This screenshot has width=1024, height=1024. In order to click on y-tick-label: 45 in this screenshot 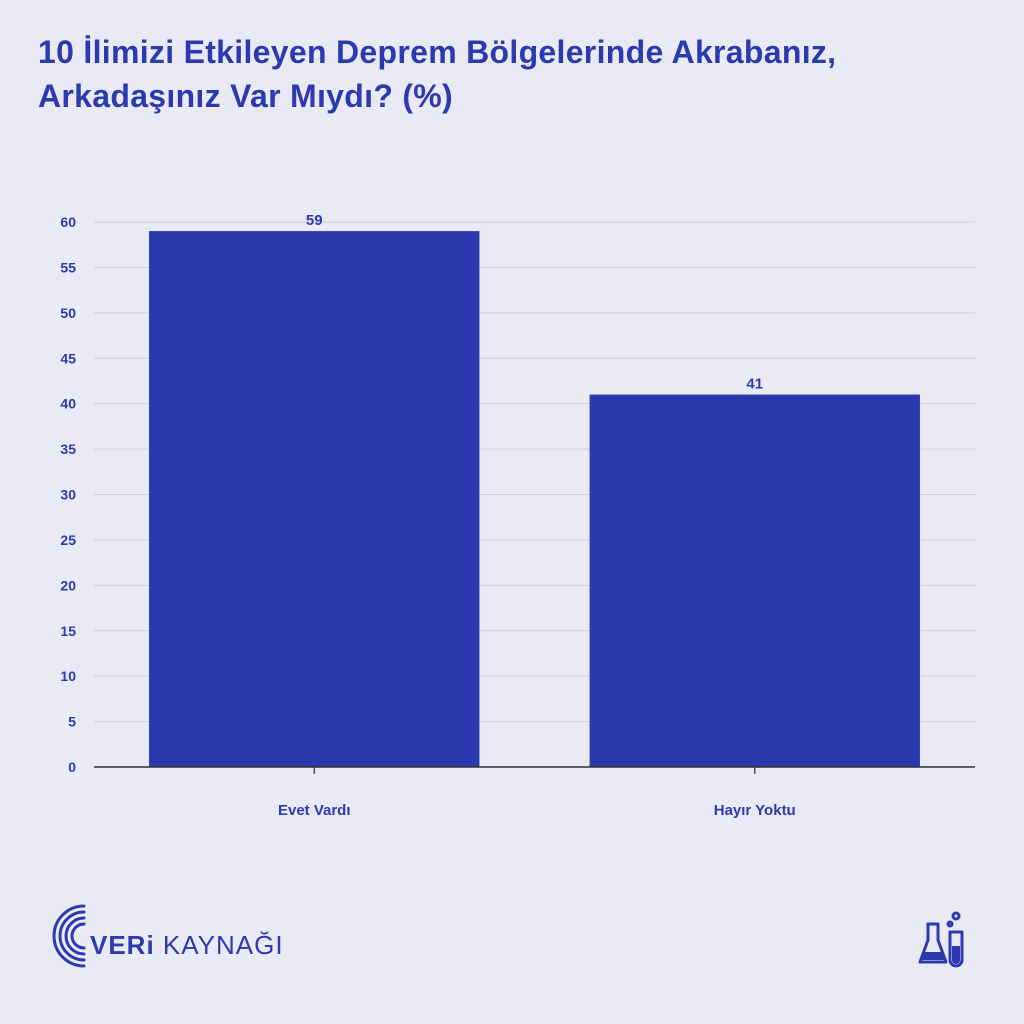, I will do `click(68, 358)`.